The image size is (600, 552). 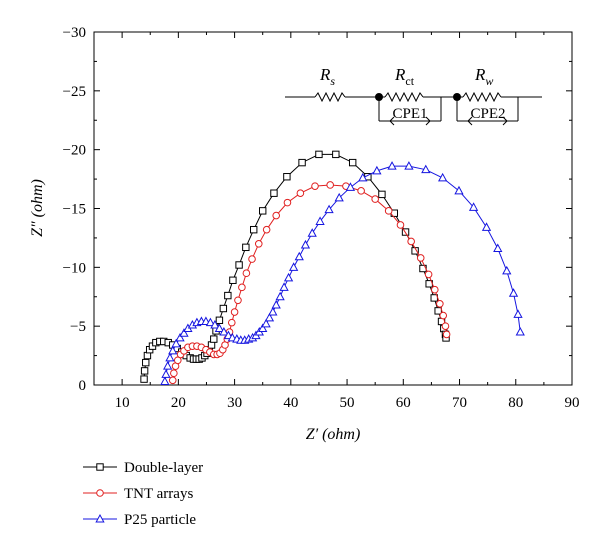 What do you see at coordinates (515, 403) in the screenshot?
I see `x-tick-label: 80` at bounding box center [515, 403].